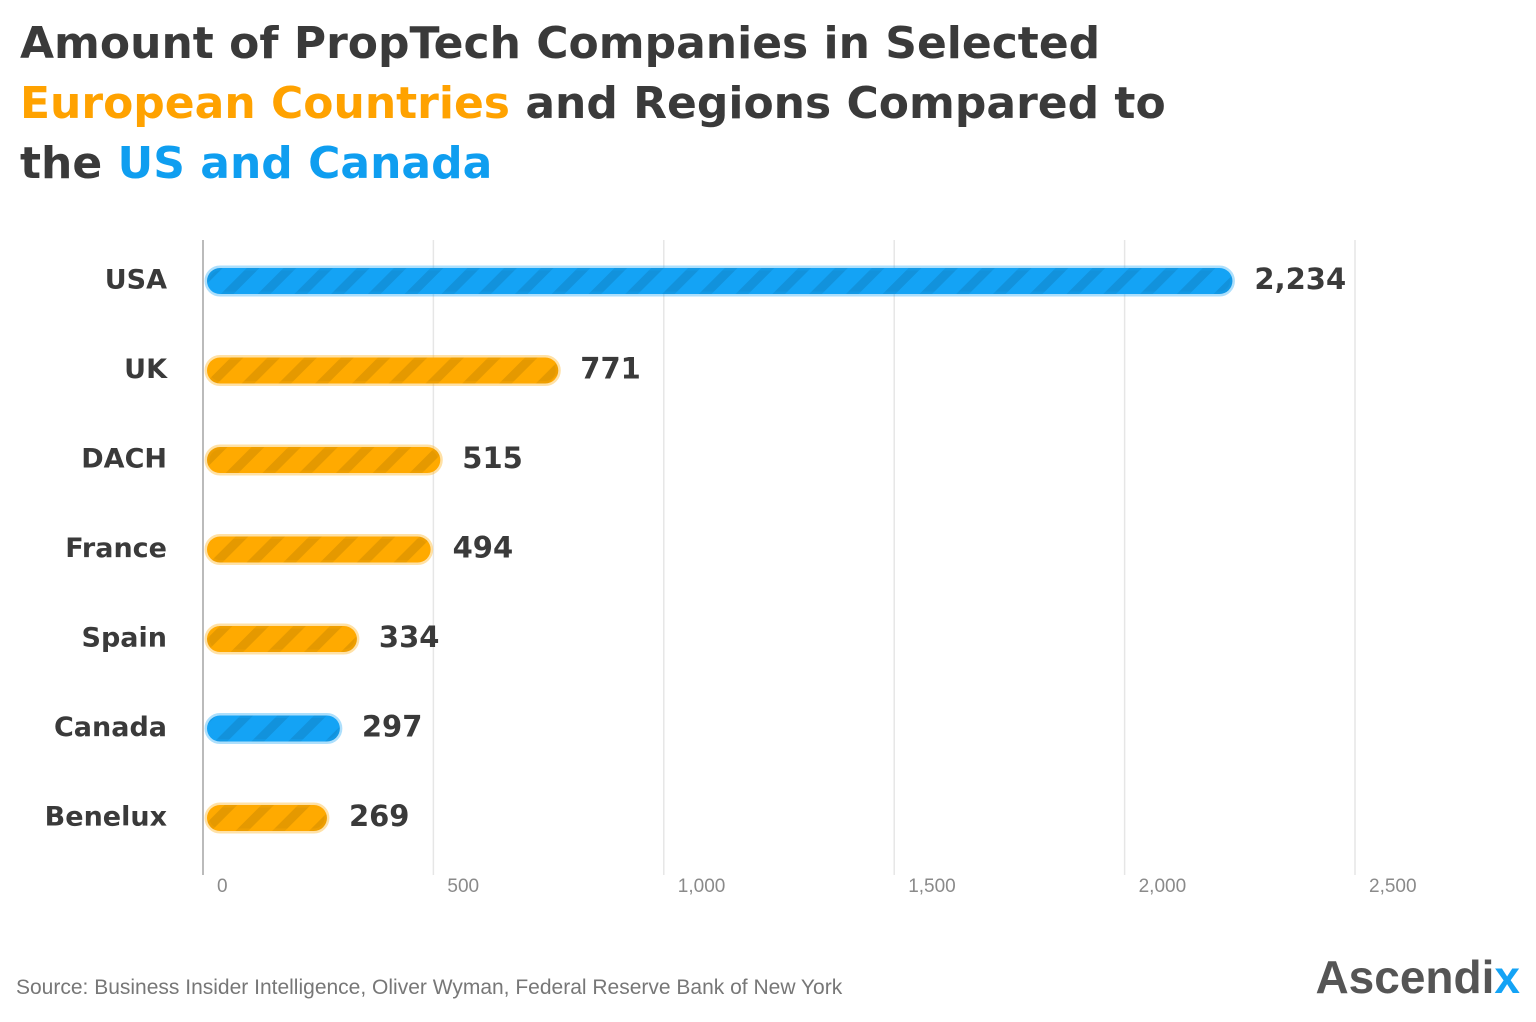  Describe the element at coordinates (492, 458) in the screenshot. I see `value-label: 515` at that location.